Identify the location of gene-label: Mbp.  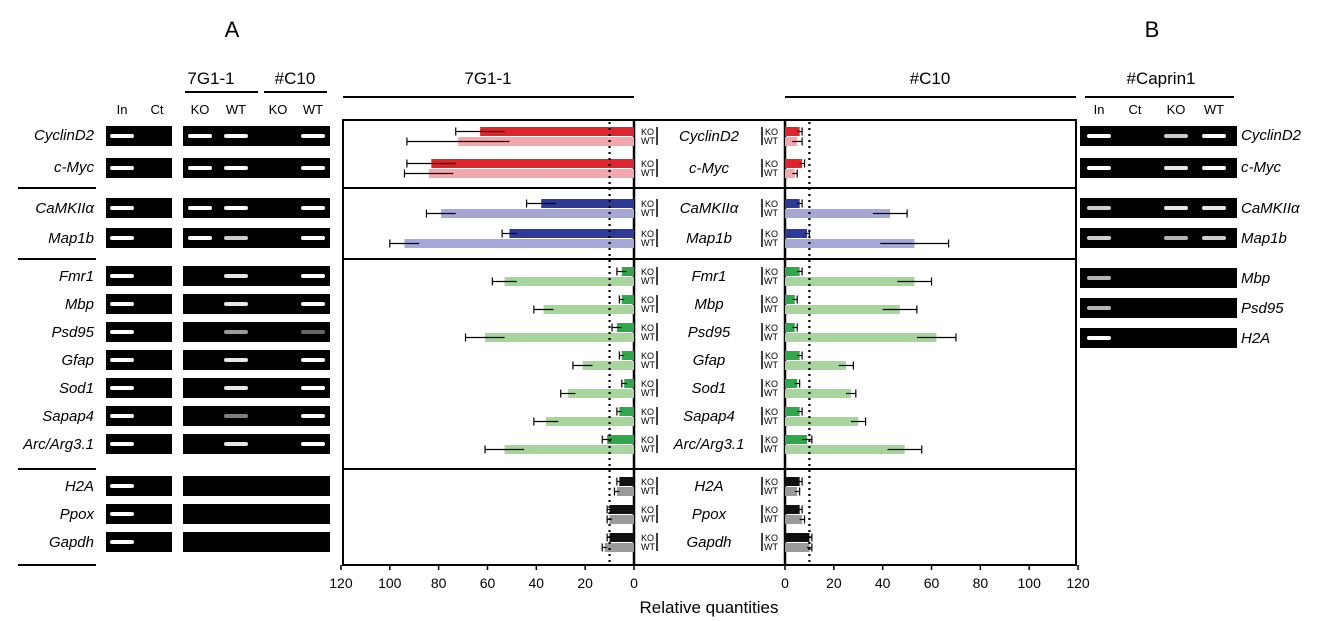
(708, 304).